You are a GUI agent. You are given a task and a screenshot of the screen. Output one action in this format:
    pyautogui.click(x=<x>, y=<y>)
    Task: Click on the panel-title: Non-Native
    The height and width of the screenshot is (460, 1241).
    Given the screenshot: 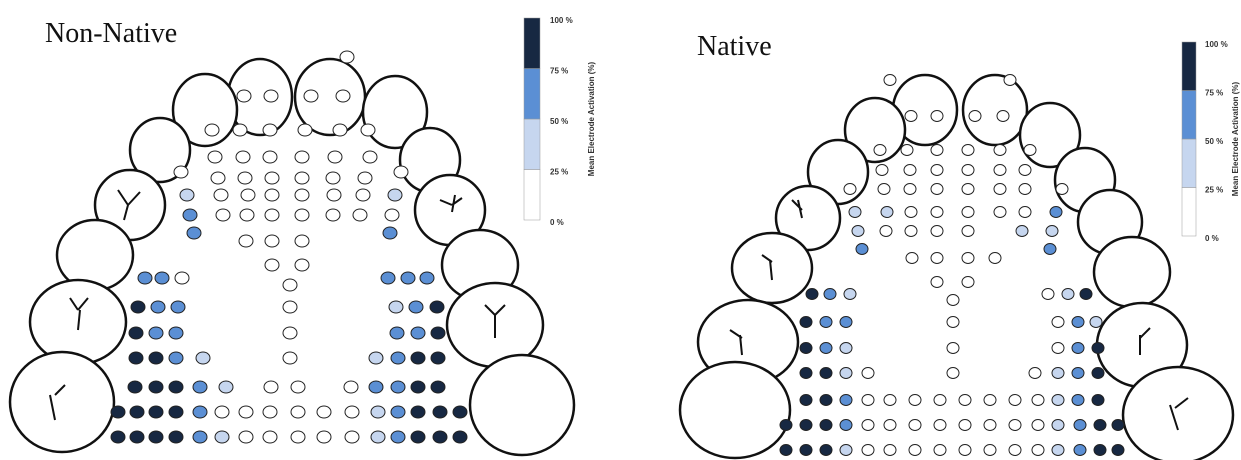 What is the action you would take?
    pyautogui.click(x=111, y=33)
    